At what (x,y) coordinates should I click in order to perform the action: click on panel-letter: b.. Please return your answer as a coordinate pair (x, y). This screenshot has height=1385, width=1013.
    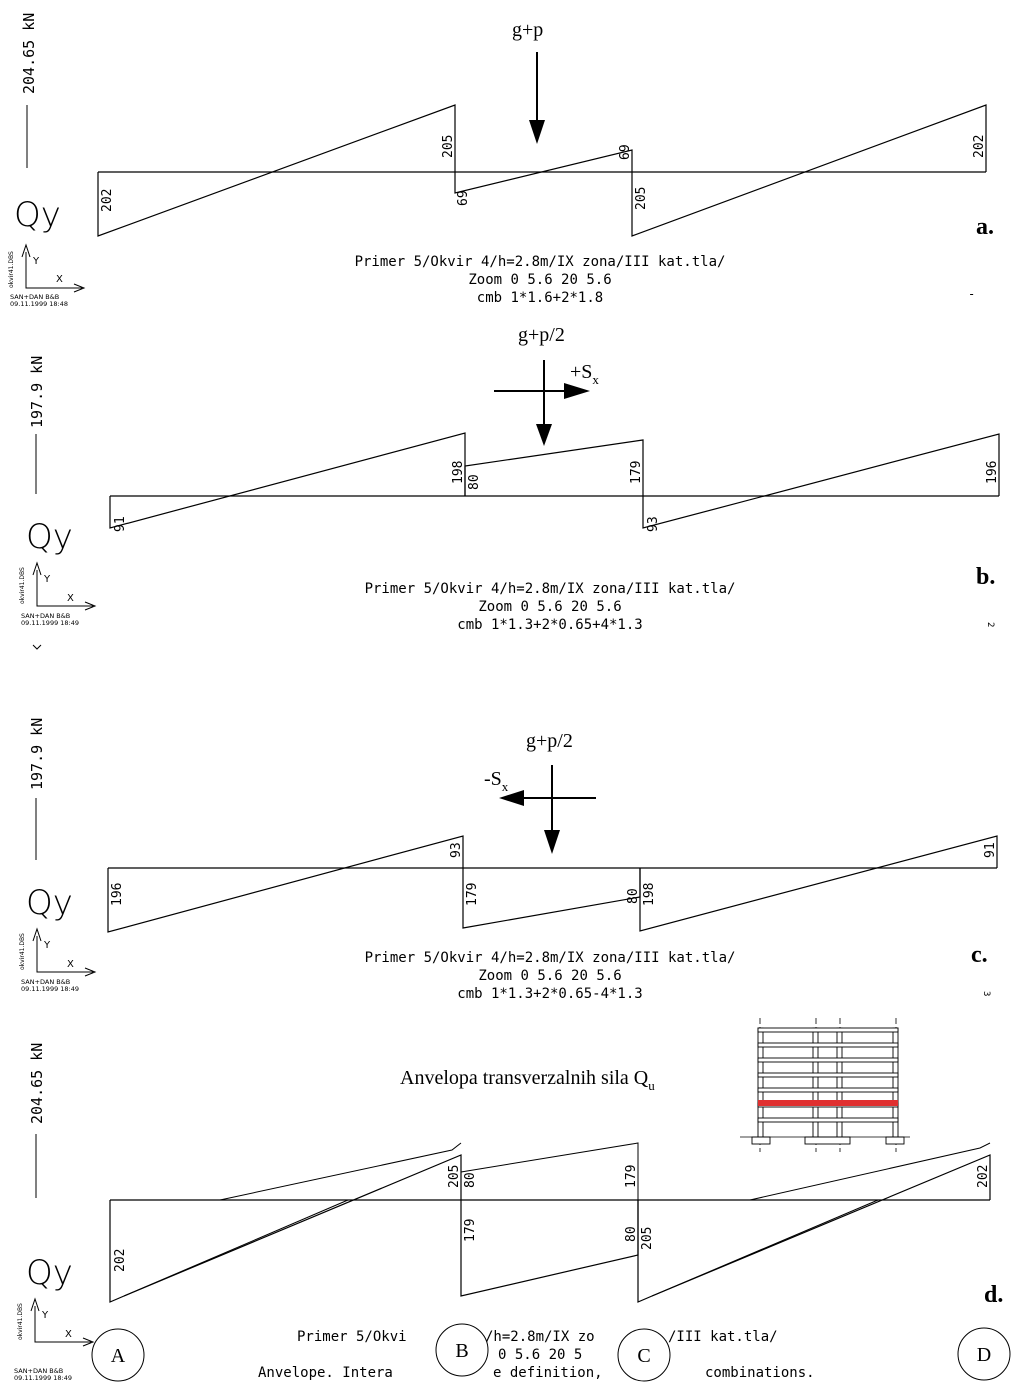
    Looking at the image, I should click on (985, 577).